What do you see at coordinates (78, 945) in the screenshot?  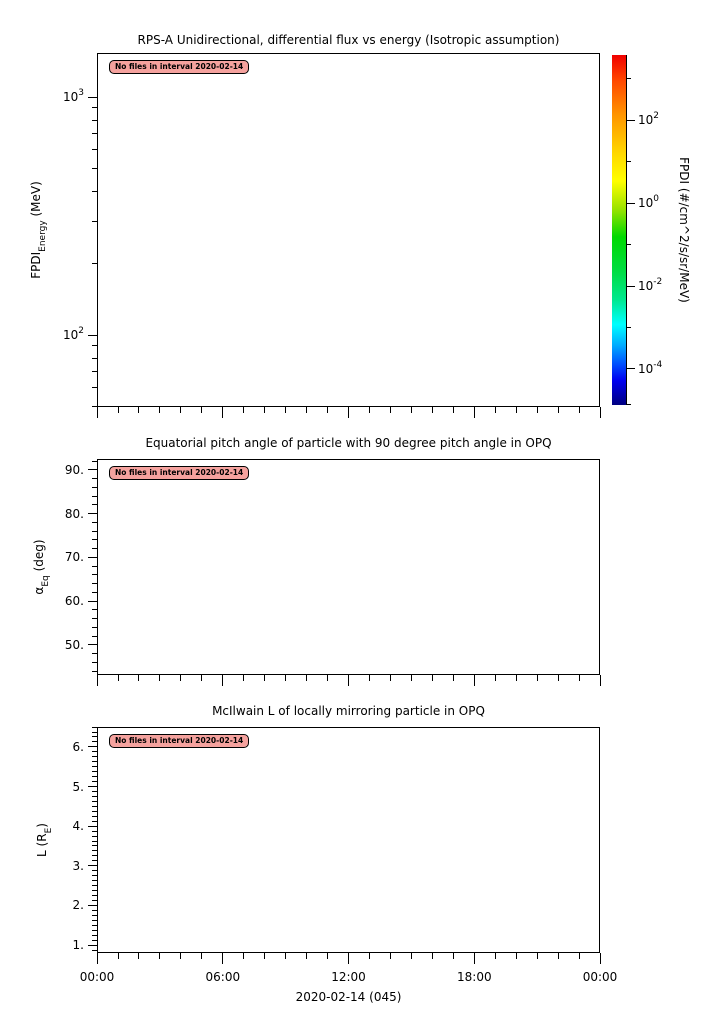 I see `y-tick-label: 1.` at bounding box center [78, 945].